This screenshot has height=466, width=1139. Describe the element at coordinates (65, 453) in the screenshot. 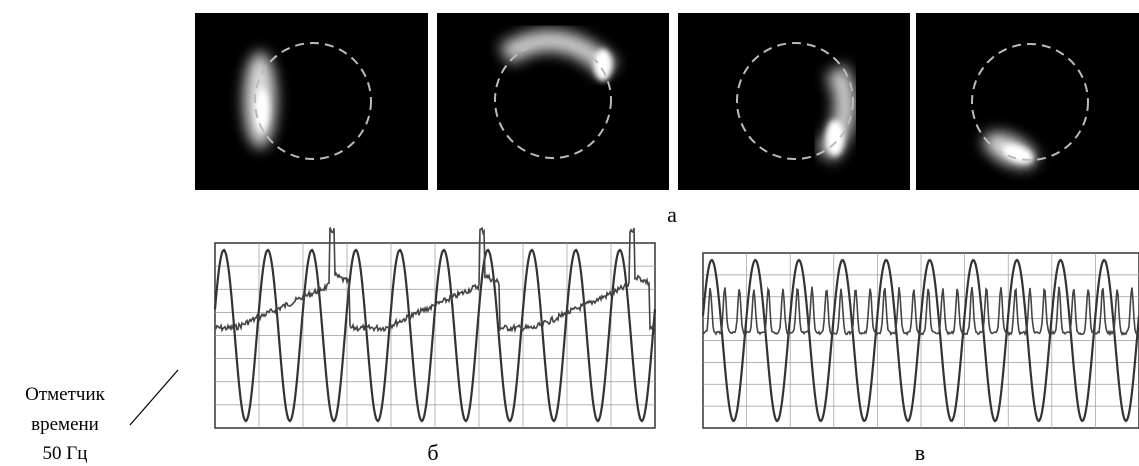

I see `annotation-line: 50 Гц` at that location.